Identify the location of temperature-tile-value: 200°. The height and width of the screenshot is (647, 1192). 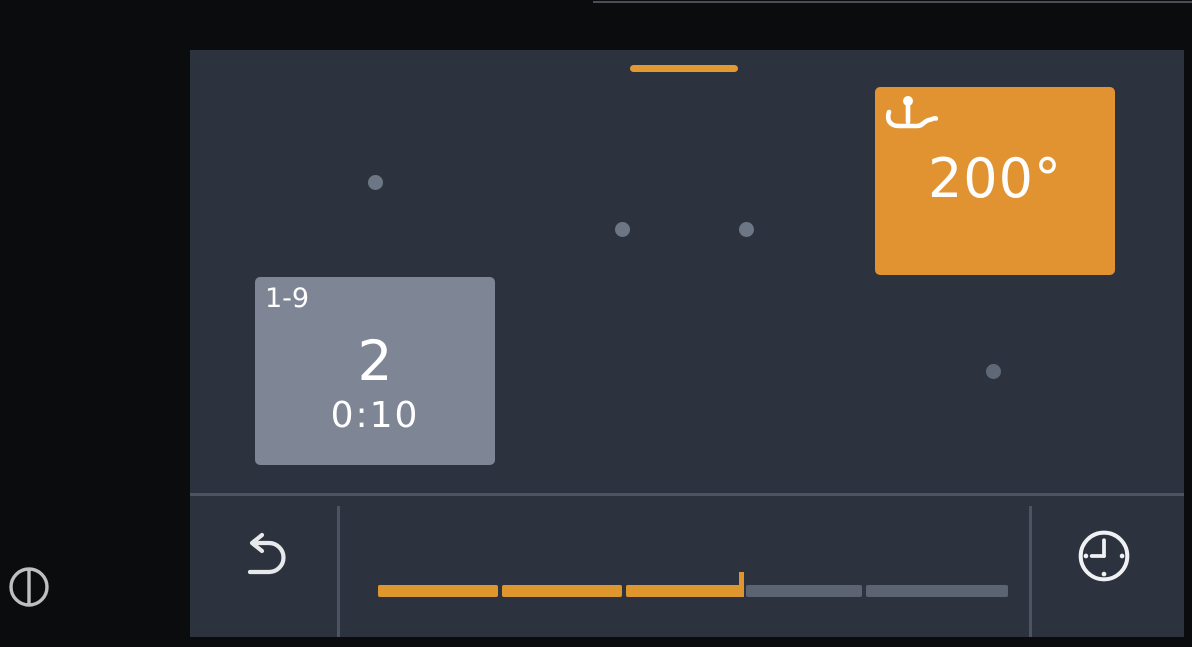
(995, 178).